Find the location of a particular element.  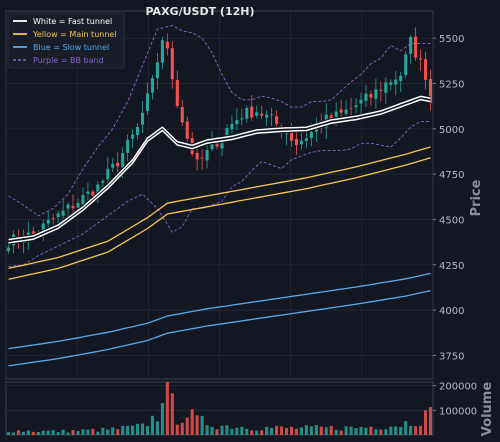

legend-box is located at coordinates (66, 40).